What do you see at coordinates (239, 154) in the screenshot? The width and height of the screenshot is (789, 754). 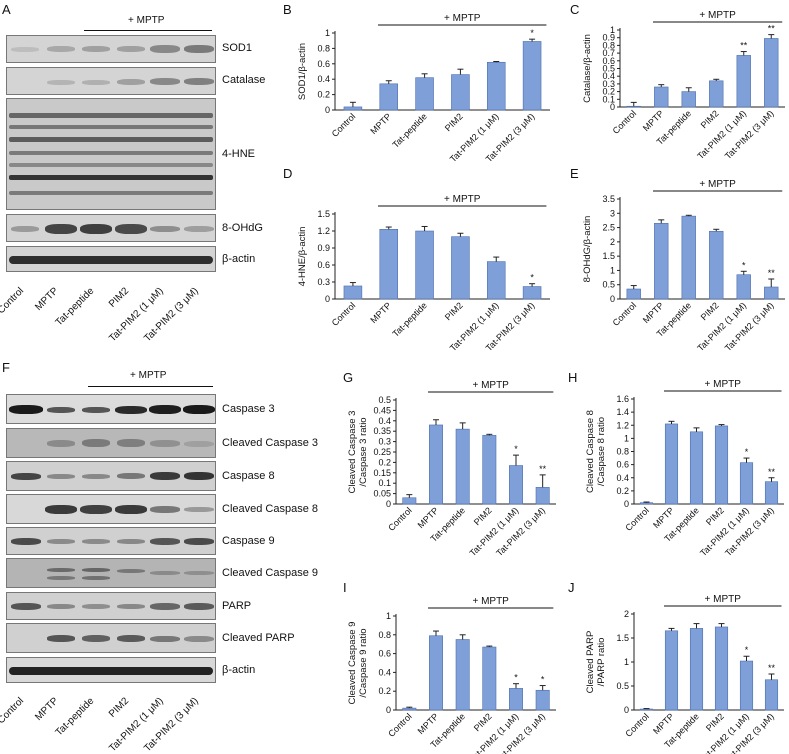 I see `blot-label-4hne: 4-HNE` at bounding box center [239, 154].